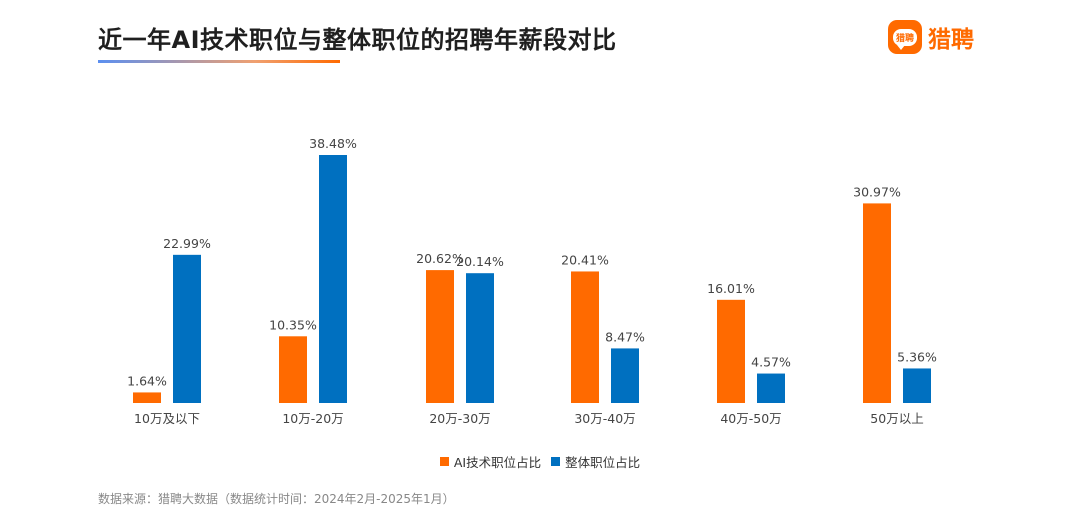  What do you see at coordinates (771, 362) in the screenshot?
I see `data-label-overall-4: 4.57%` at bounding box center [771, 362].